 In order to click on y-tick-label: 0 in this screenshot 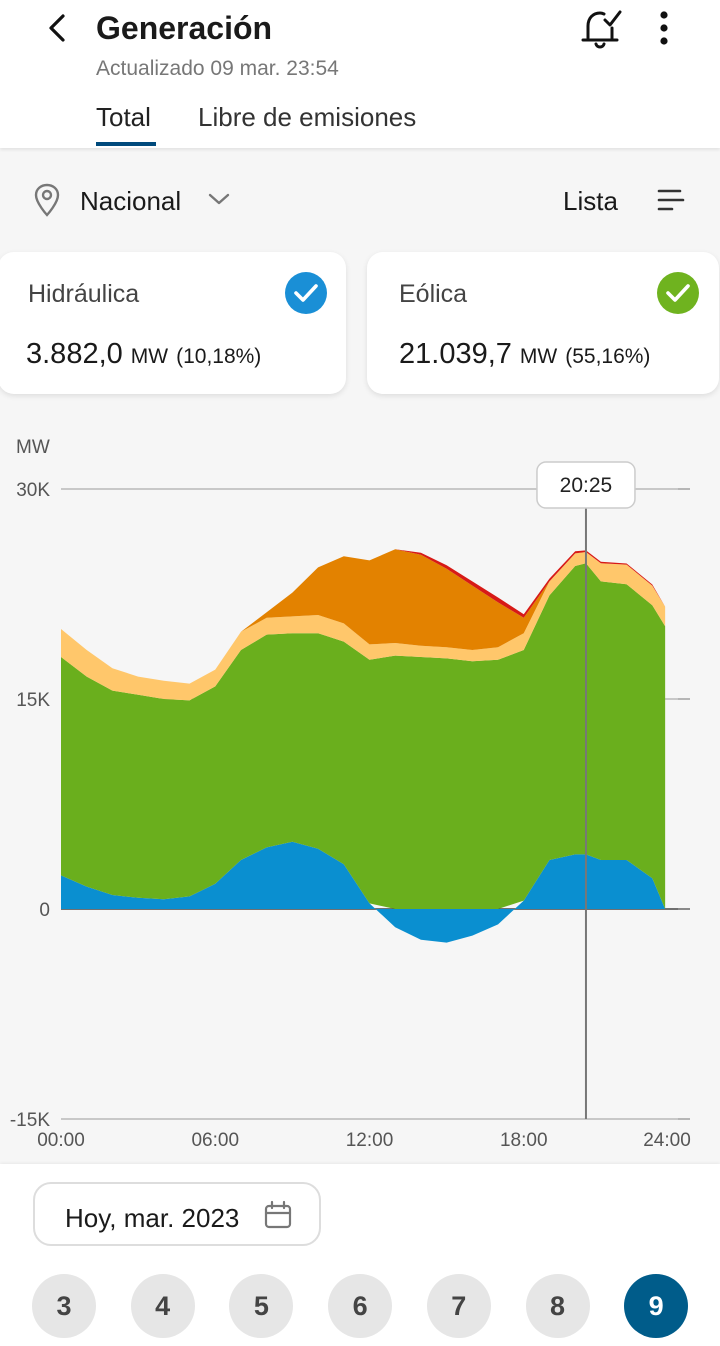, I will do `click(44, 910)`.